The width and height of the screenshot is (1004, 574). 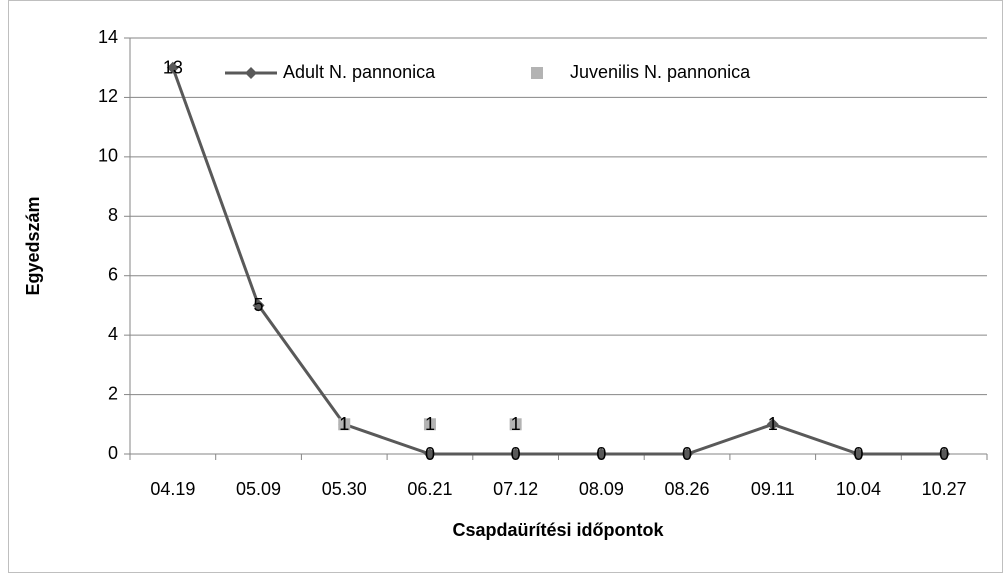 I want to click on y-axis-title: Egyedszám, so click(x=33, y=245).